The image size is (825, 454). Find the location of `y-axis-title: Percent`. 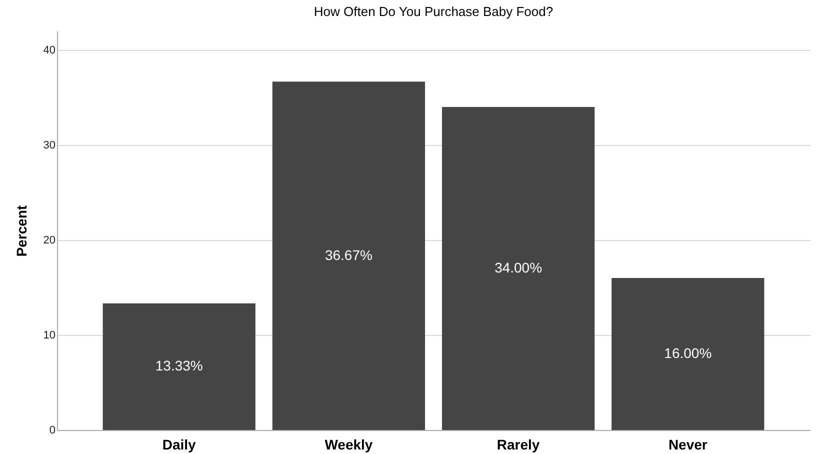

y-axis-title: Percent is located at coordinates (21, 230).